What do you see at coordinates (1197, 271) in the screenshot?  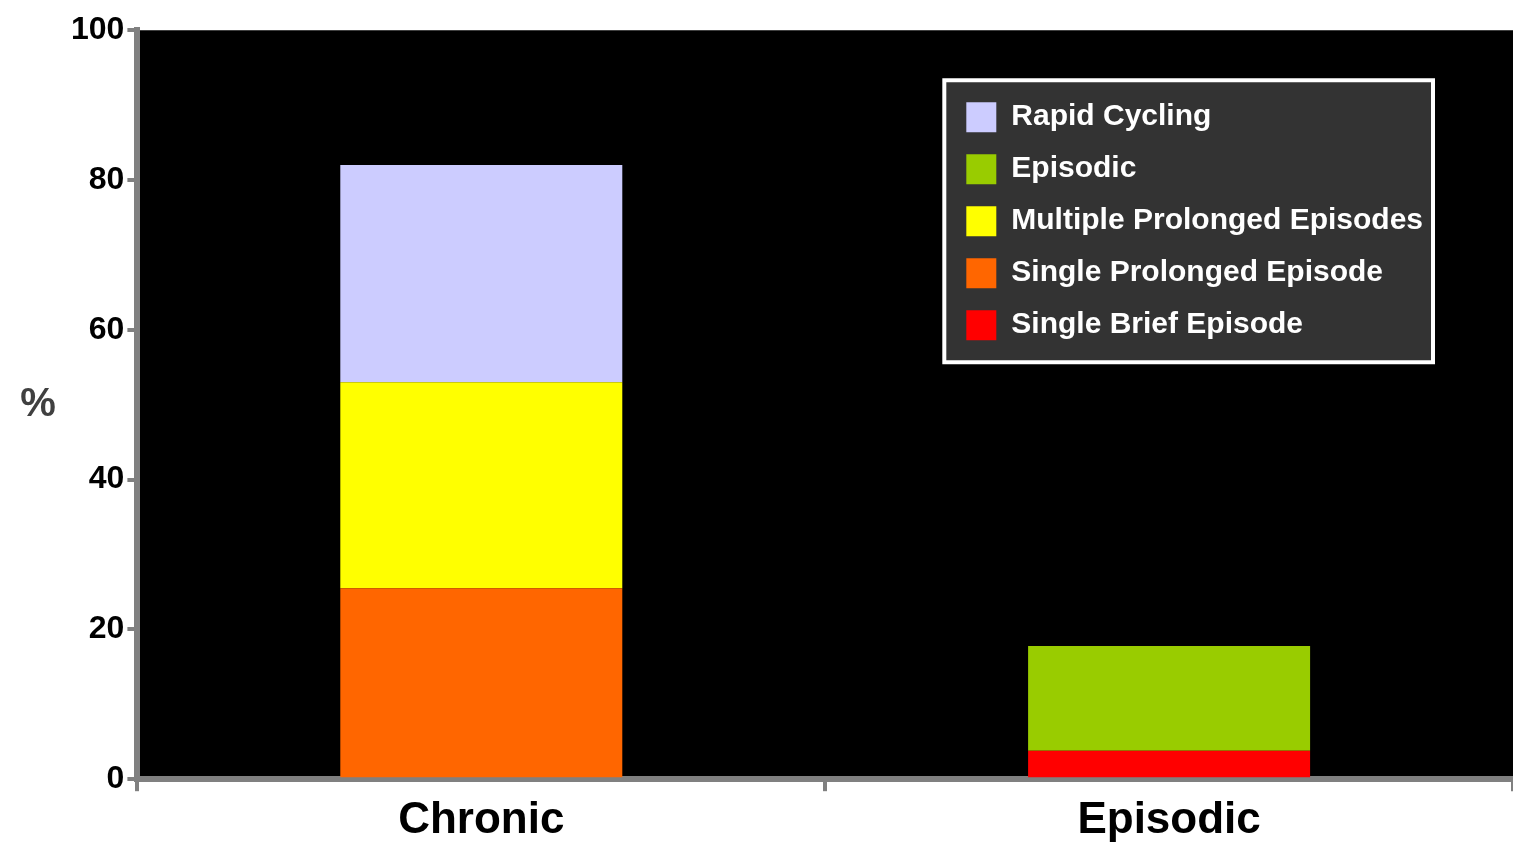 I see `legend-label: Single Prolonged Episode` at bounding box center [1197, 271].